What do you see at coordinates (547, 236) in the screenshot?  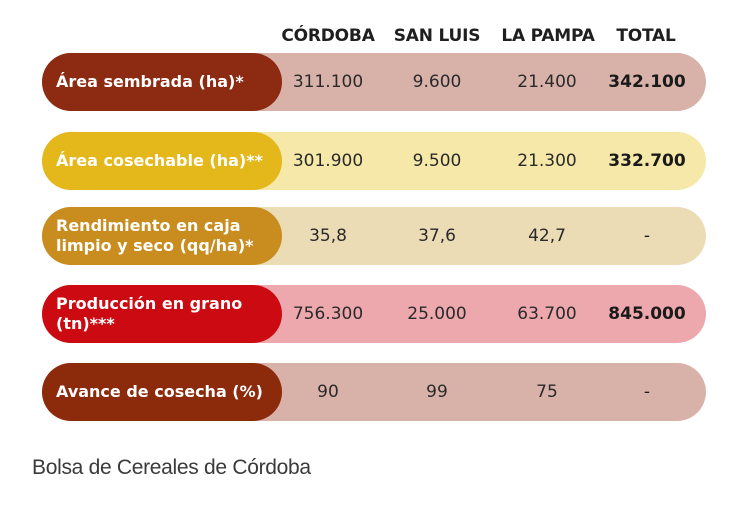 I see `cell-la-pampa: 42,7` at bounding box center [547, 236].